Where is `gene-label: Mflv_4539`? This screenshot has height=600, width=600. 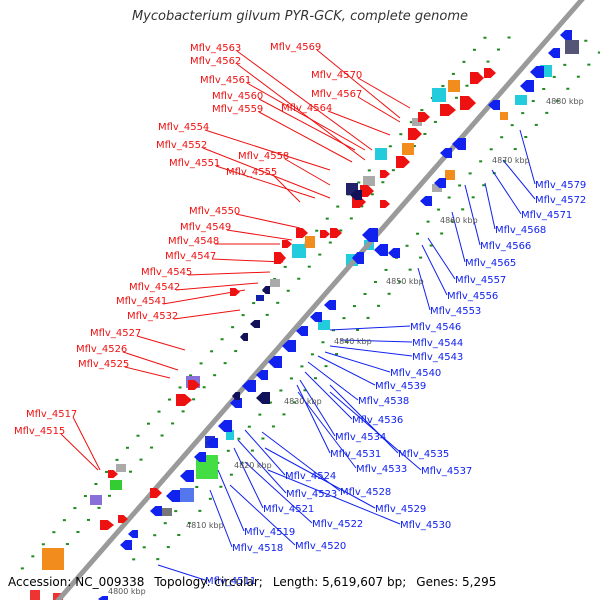
gene-label: Mflv_4539 is located at coordinates (400, 386).